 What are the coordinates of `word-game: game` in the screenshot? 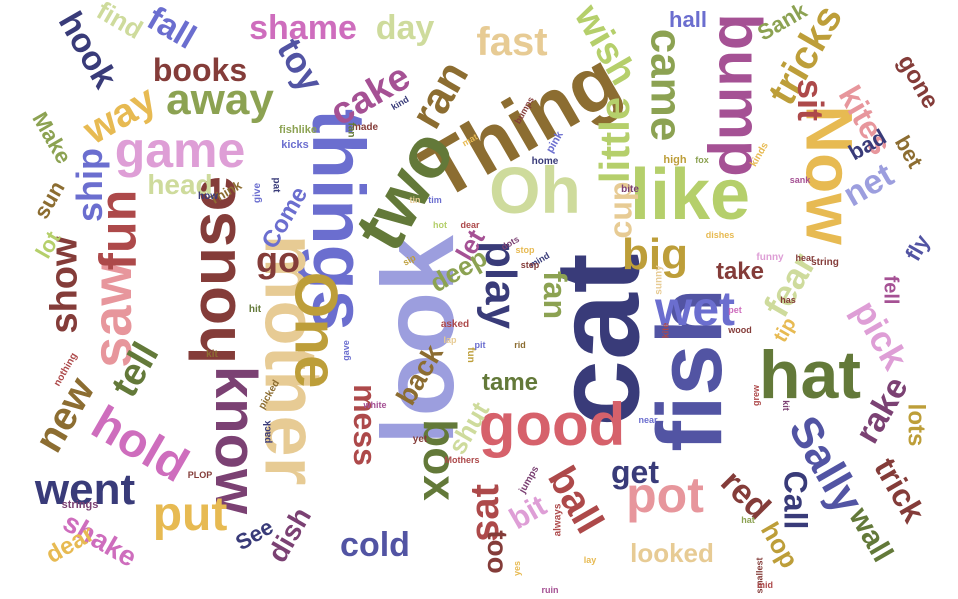 It's located at (180, 150).